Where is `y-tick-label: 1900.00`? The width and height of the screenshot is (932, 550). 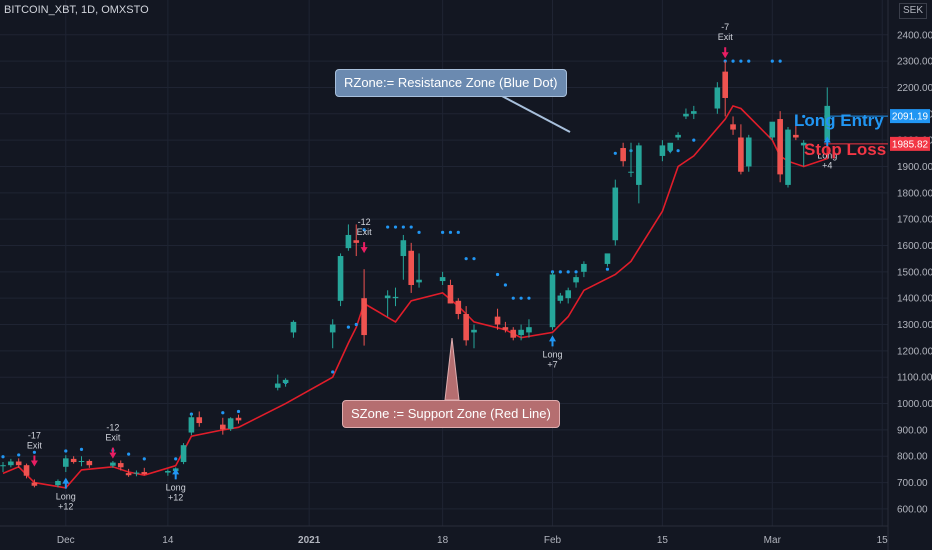 y-tick-label: 1900.00 is located at coordinates (914, 167).